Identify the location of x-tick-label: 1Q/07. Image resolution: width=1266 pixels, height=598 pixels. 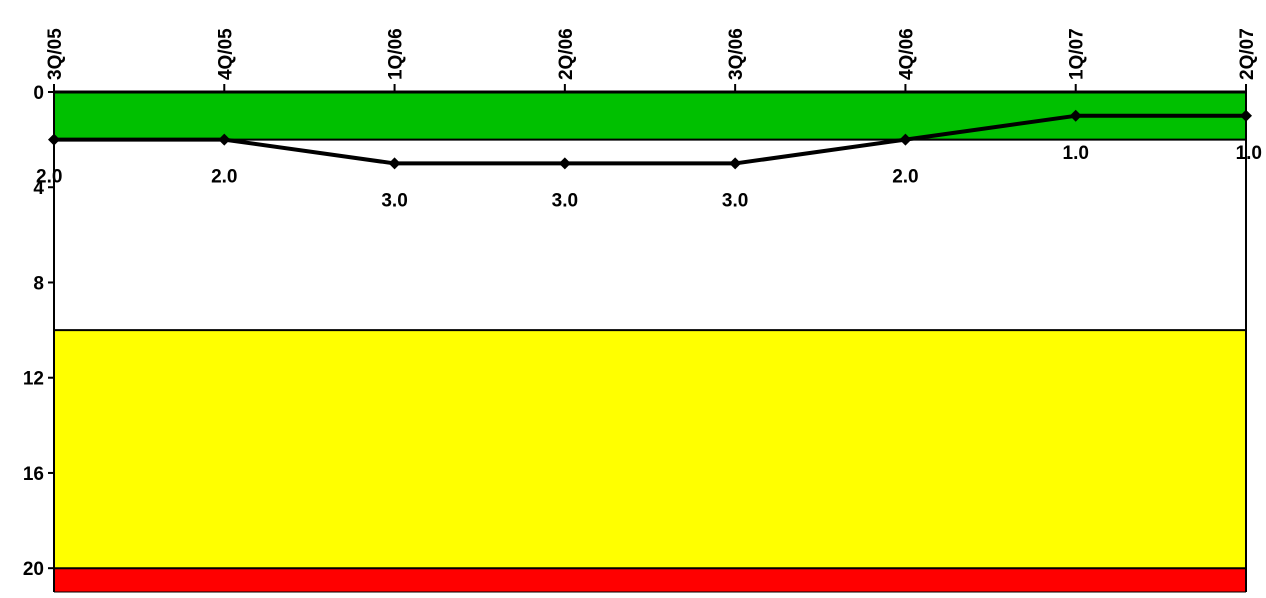
(1077, 54).